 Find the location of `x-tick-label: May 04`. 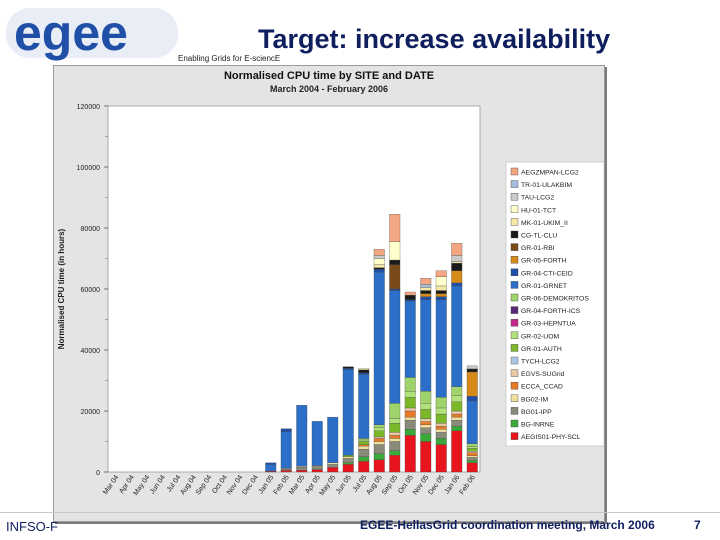

x-tick-label: May 04 is located at coordinates (141, 485).